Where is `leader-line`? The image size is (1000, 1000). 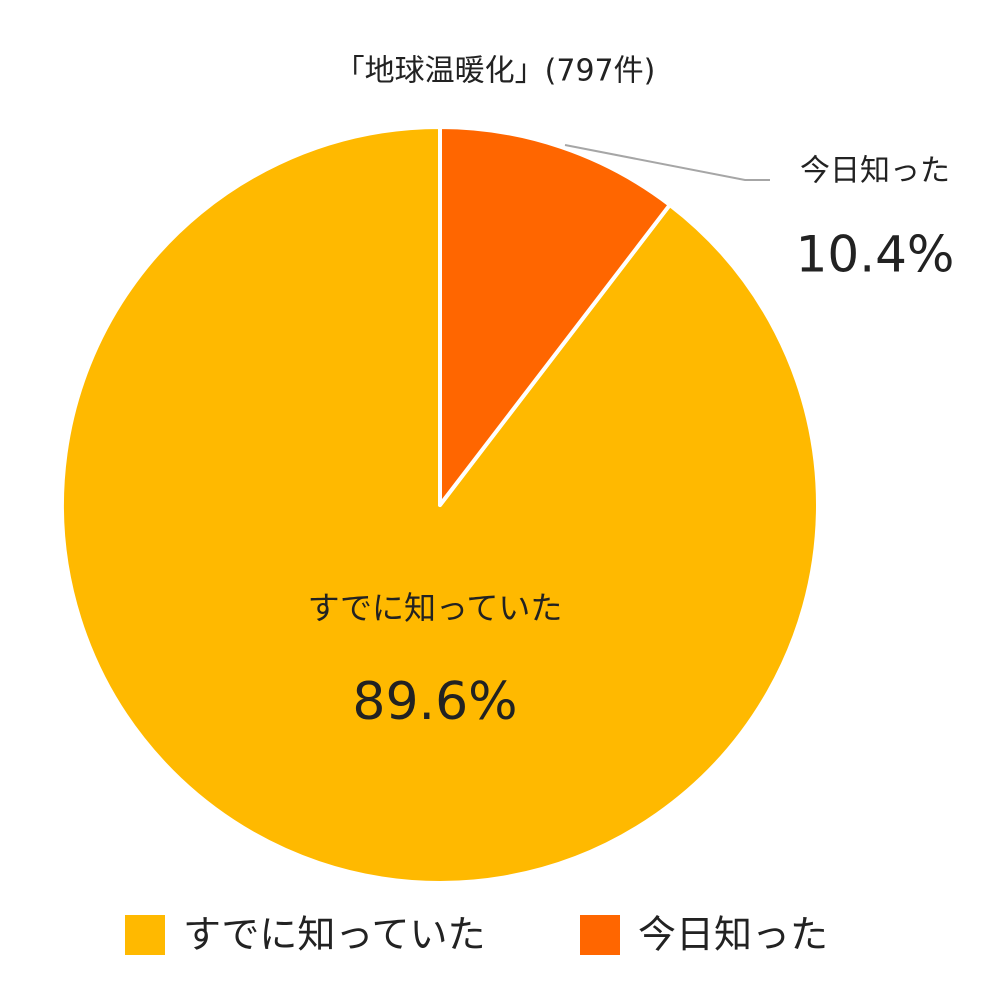 leader-line is located at coordinates (667, 162).